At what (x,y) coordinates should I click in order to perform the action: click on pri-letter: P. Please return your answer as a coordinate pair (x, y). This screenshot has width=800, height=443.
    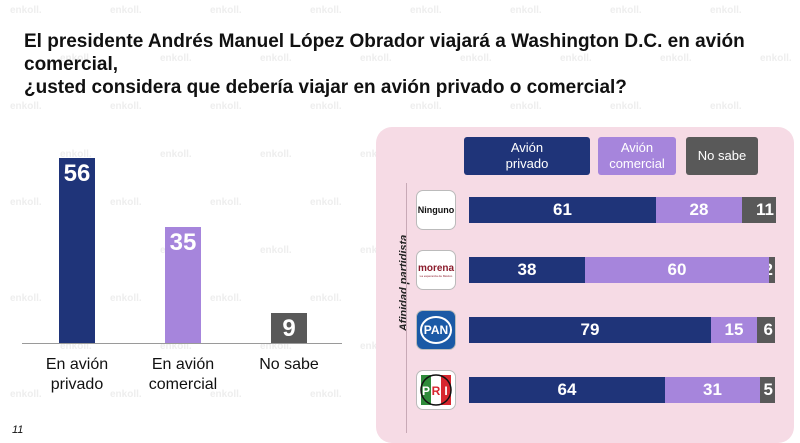
    Looking at the image, I should click on (426, 391).